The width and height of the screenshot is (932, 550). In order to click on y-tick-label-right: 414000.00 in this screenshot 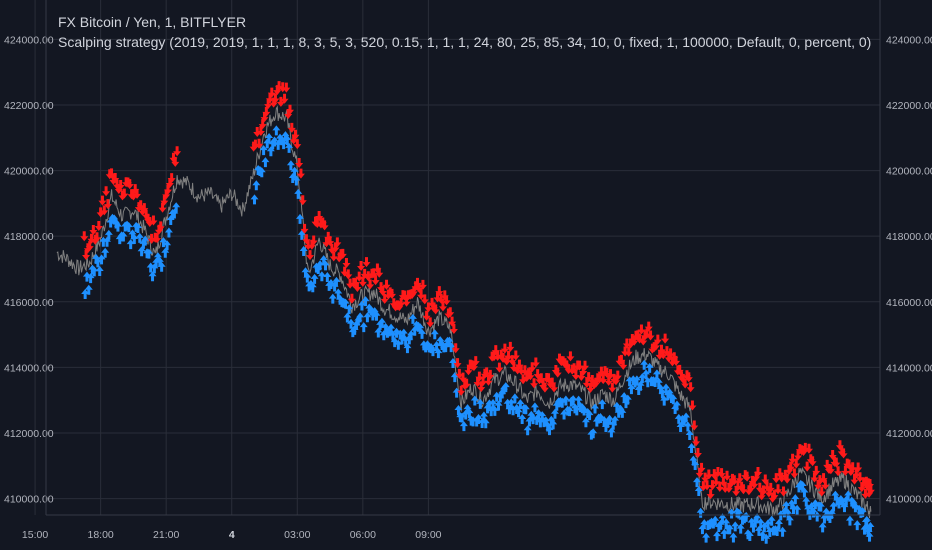, I will do `click(909, 368)`.